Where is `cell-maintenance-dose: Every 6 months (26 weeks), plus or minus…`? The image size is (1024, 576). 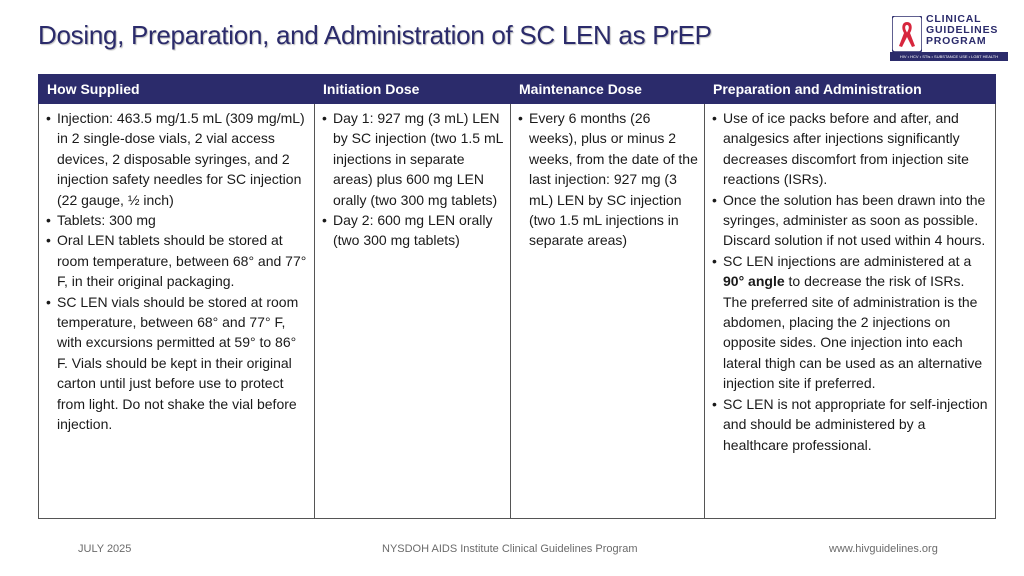 cell-maintenance-dose: Every 6 months (26 weeks), plus or minus… is located at coordinates (607, 311).